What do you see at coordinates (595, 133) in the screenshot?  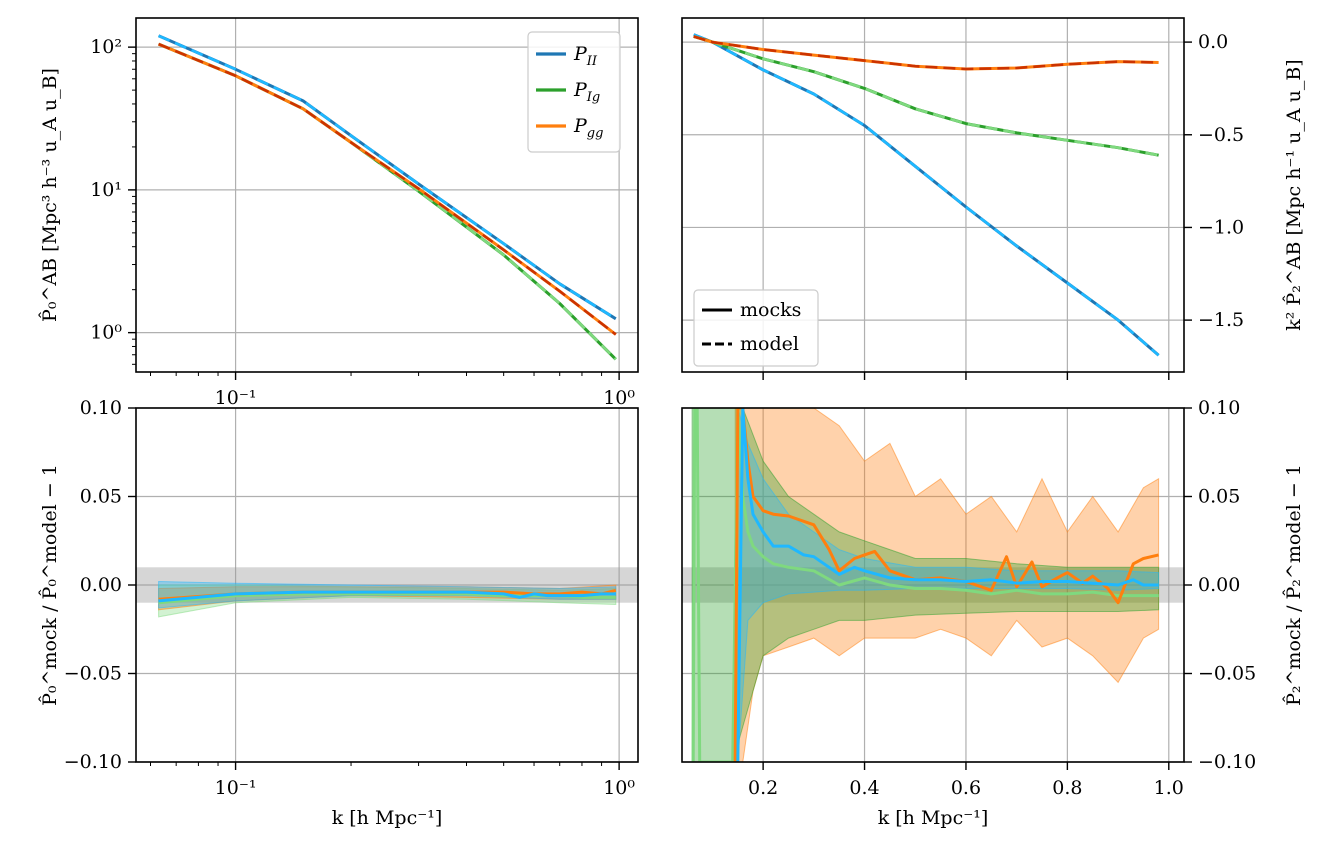 I see `legend-entry-subscript: gg` at bounding box center [595, 133].